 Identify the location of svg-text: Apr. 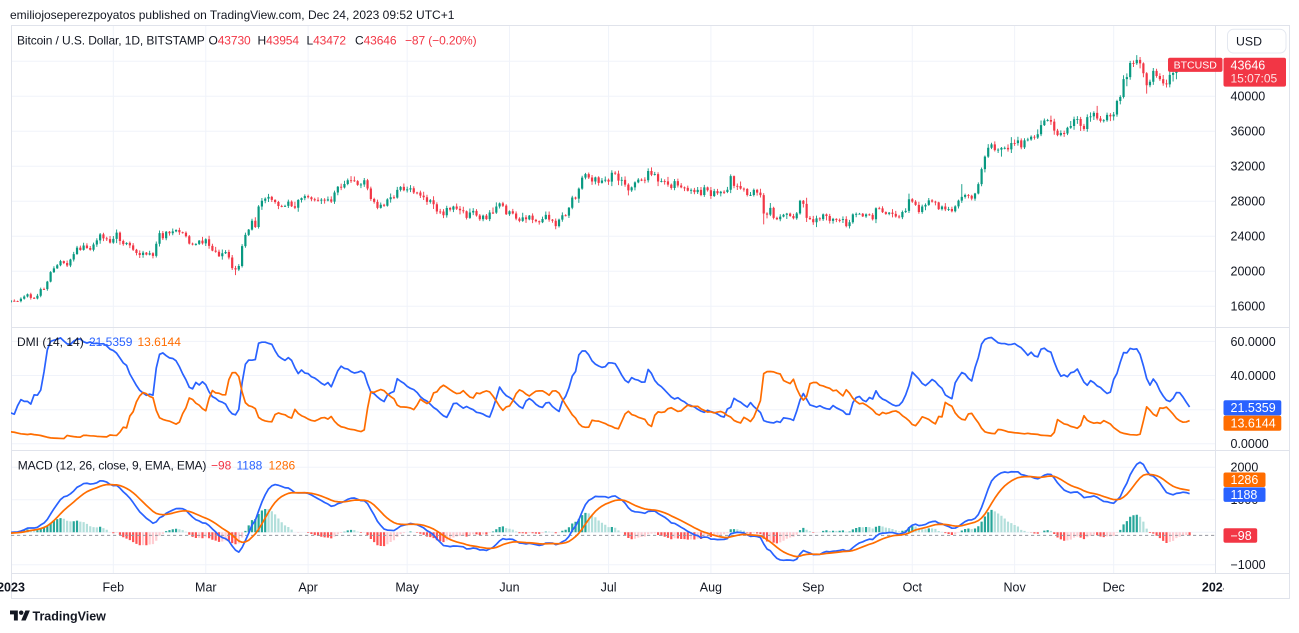
(307, 588).